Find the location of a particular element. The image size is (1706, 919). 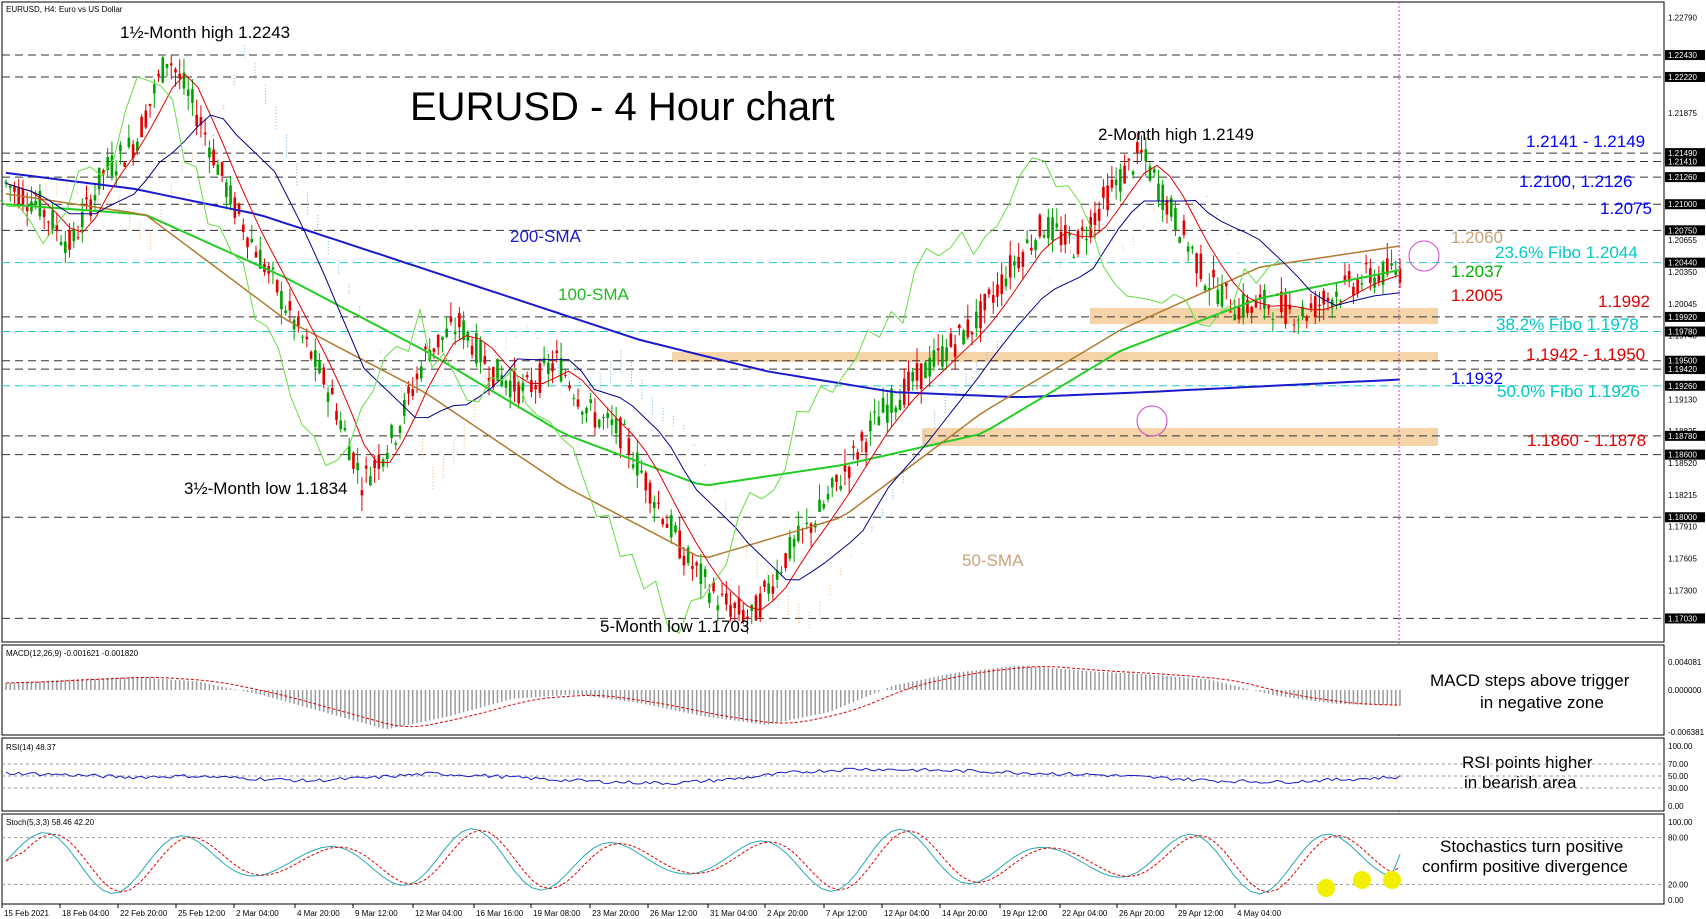

label-50-sma: 50-SMA is located at coordinates (993, 560).